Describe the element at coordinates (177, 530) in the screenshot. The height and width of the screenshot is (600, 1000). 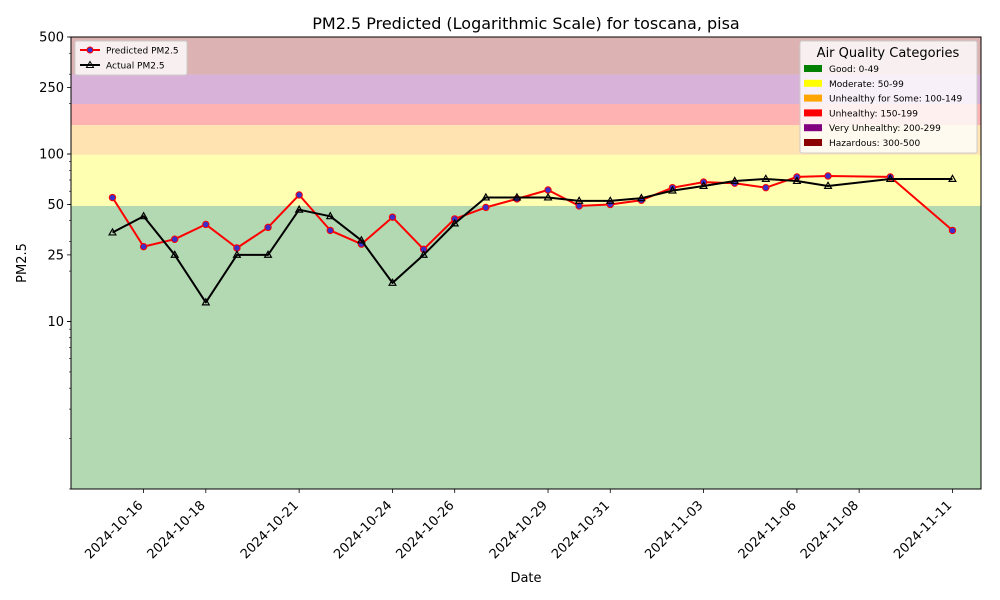
I see `x-tick-label: 2024-10-18` at that location.